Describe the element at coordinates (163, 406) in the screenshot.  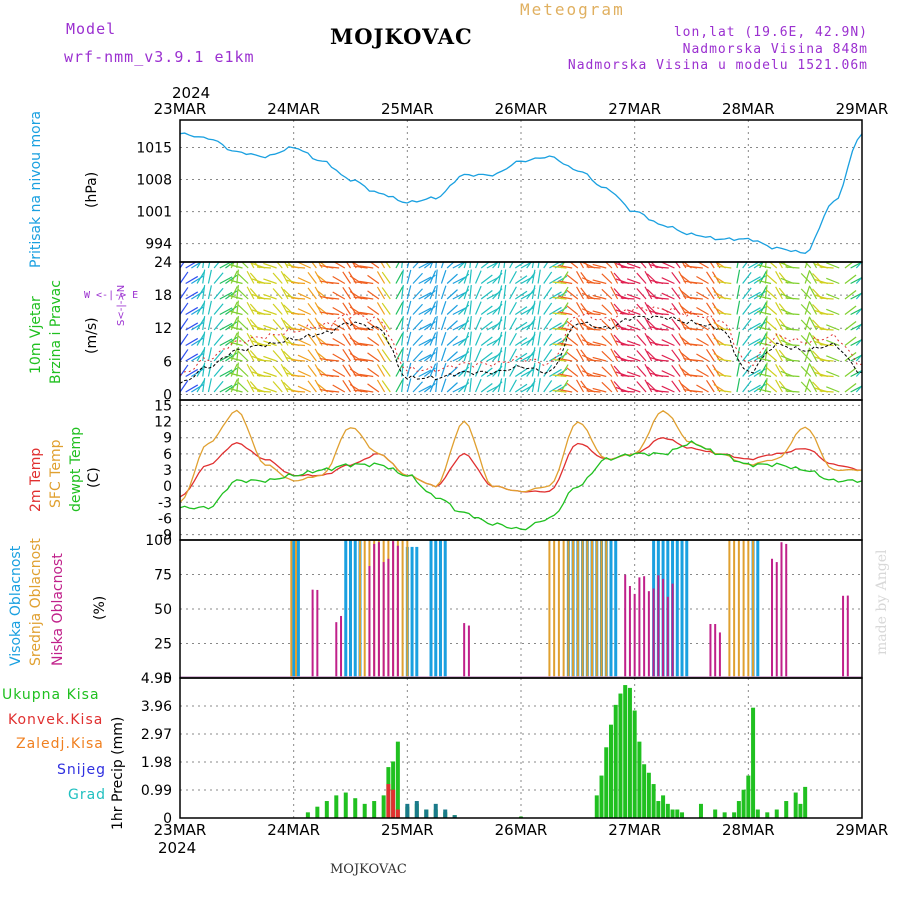
I see `y-tick-label: 15` at that location.